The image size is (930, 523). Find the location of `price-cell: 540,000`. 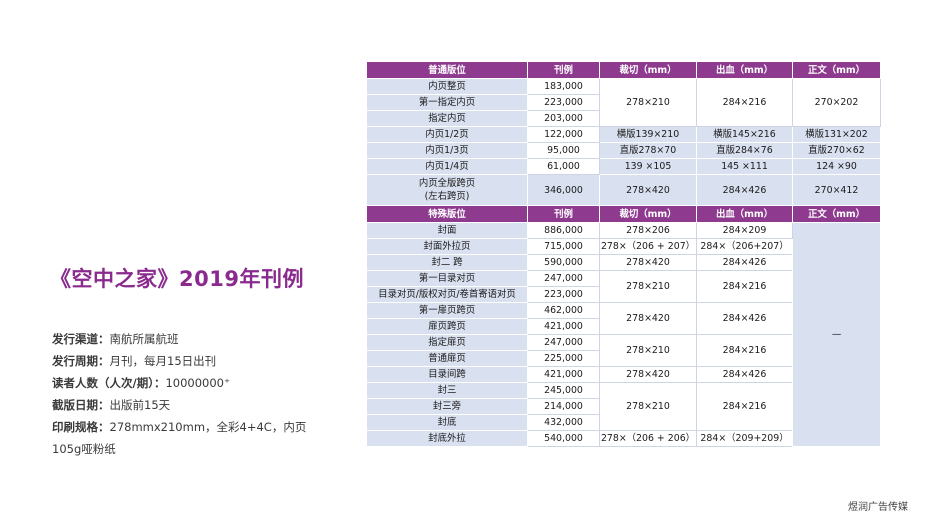

price-cell: 540,000 is located at coordinates (563, 438).